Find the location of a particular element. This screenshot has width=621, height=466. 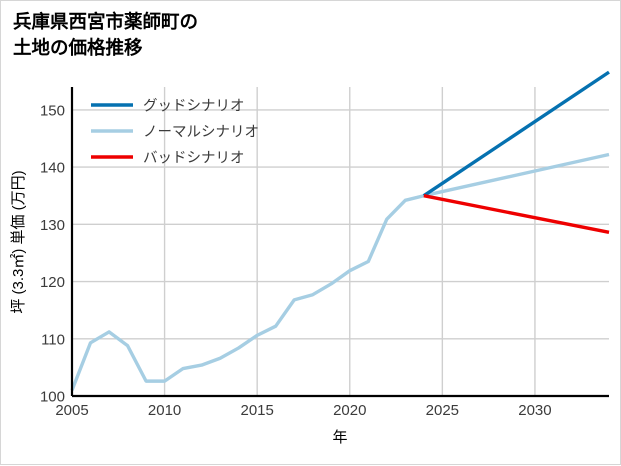

y-tick-labels: 100 110 120 130 140 150 is located at coordinates (52, 253).